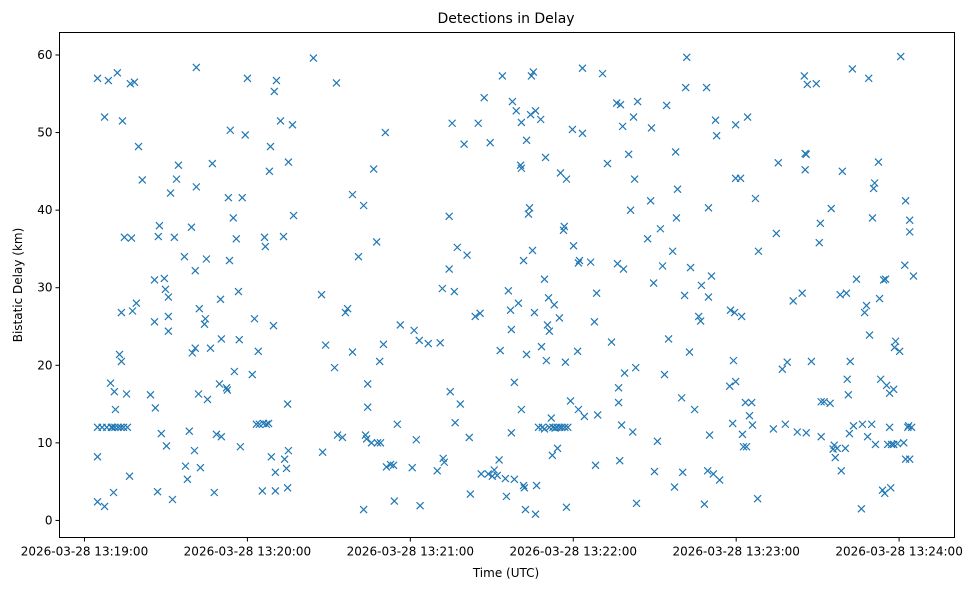 The image size is (979, 594). Describe the element at coordinates (410, 552) in the screenshot. I see `x-tick-label: 2026-03-28 13:21:00` at that location.